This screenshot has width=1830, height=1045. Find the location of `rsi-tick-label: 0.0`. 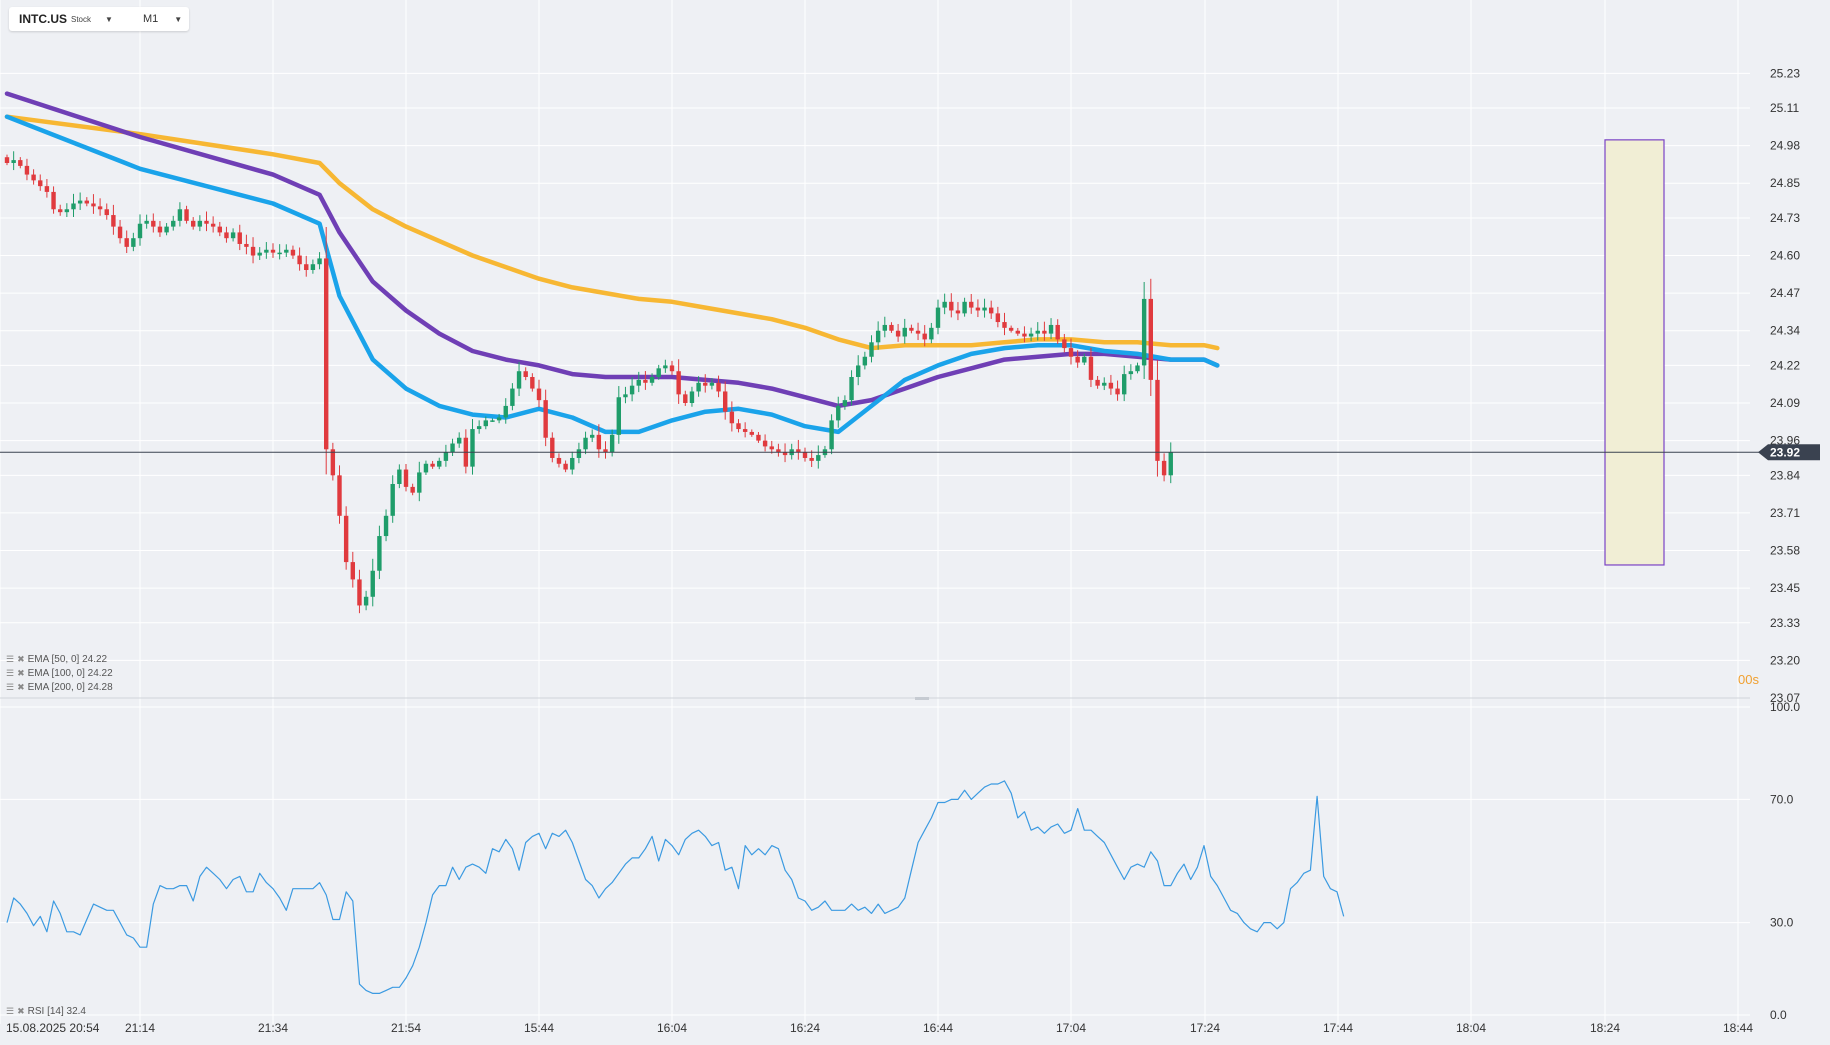

rsi-tick-label: 0.0 is located at coordinates (1778, 1015).